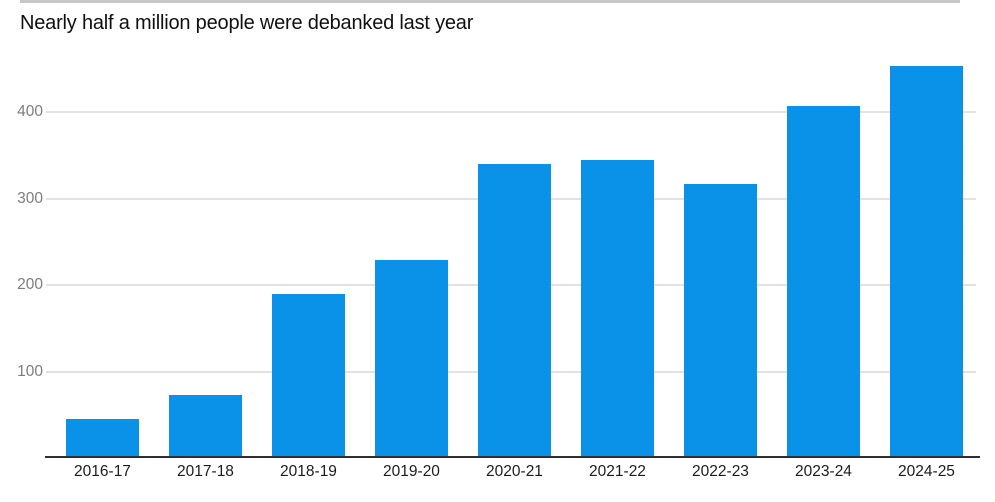 The width and height of the screenshot is (995, 502). Describe the element at coordinates (30, 111) in the screenshot. I see `y-axis-tick-label: 400` at that location.